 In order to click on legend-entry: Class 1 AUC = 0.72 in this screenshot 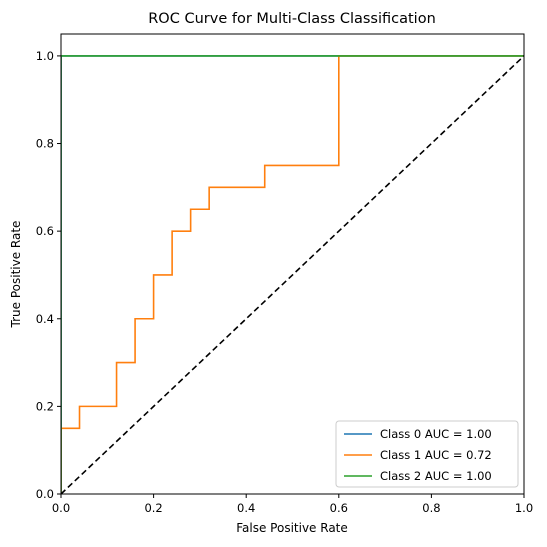, I will do `click(436, 455)`.